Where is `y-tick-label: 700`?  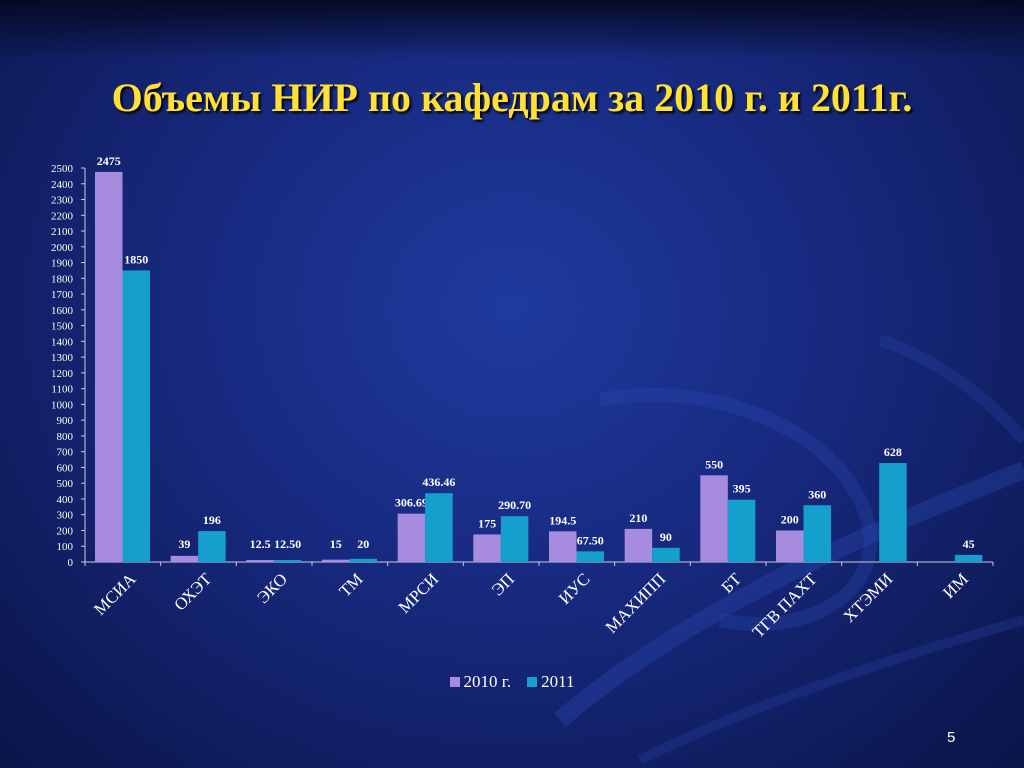 y-tick-label: 700 is located at coordinates (65, 453).